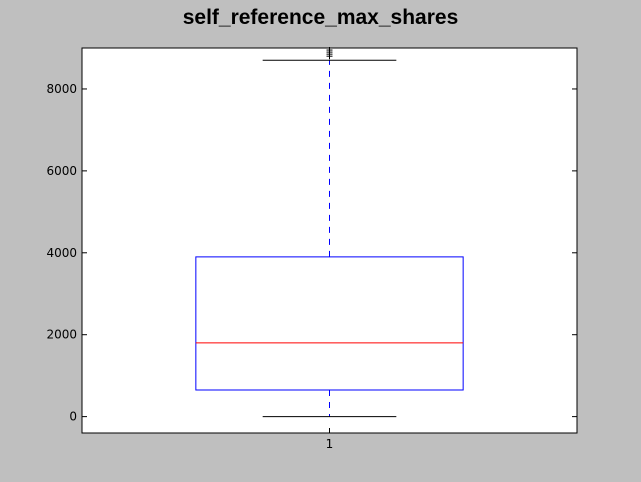 The width and height of the screenshot is (641, 482). Describe the element at coordinates (61, 171) in the screenshot. I see `y-tick-label: 6000` at that location.